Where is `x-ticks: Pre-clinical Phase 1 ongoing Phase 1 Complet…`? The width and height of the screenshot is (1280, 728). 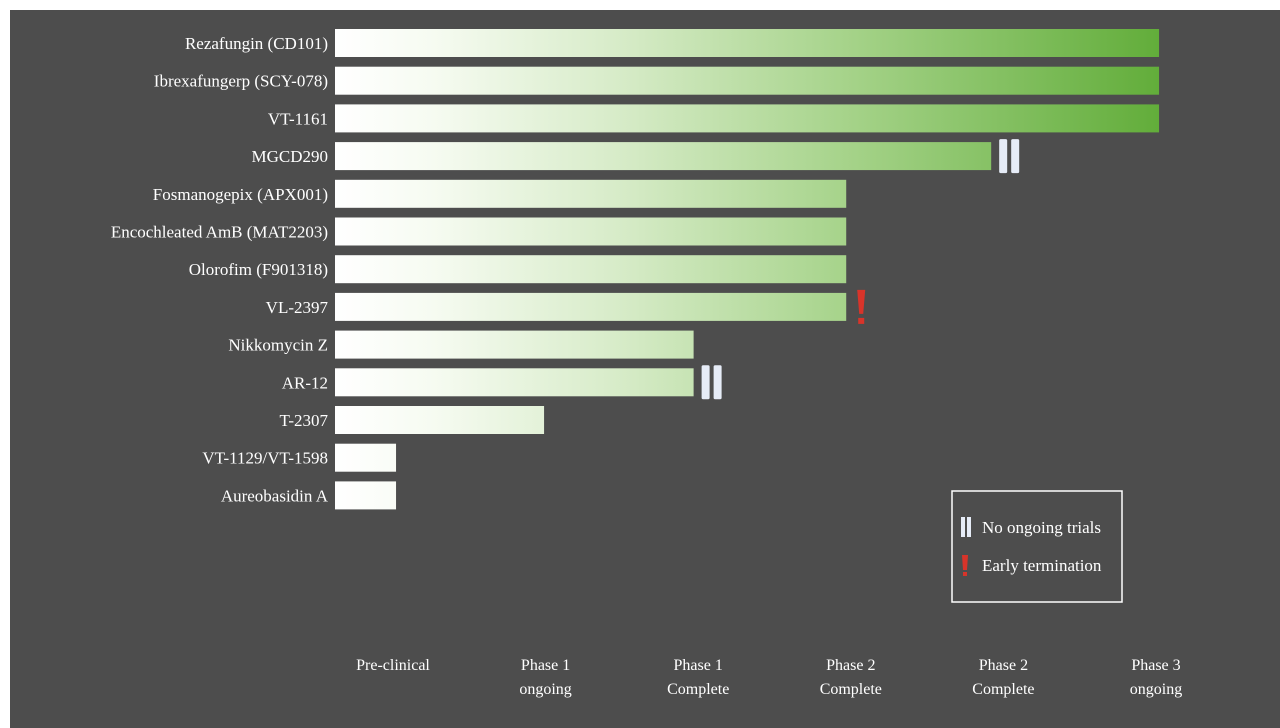 x-ticks: Pre-clinical Phase 1 ongoing Phase 1 Complet… is located at coordinates (769, 677).